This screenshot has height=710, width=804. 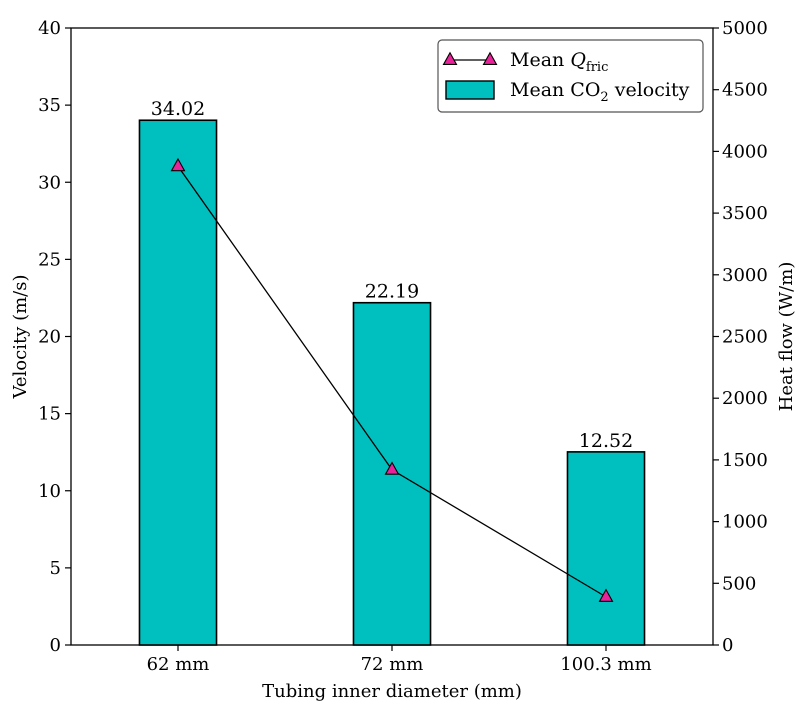 What do you see at coordinates (745, 460) in the screenshot?
I see `right-tick-label: 1500` at bounding box center [745, 460].